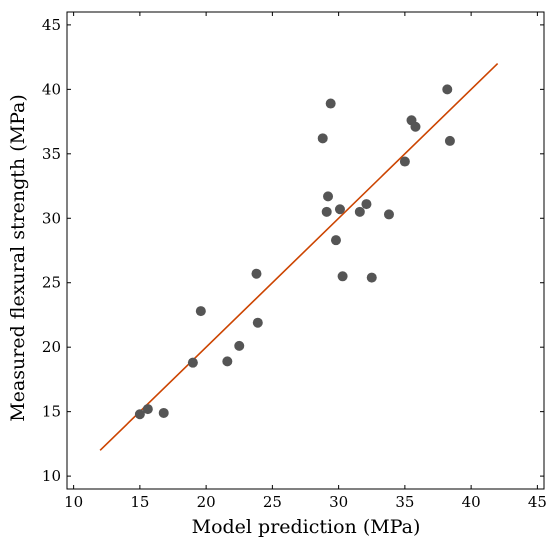  I want to click on y-tick-label: 15, so click(51, 412).